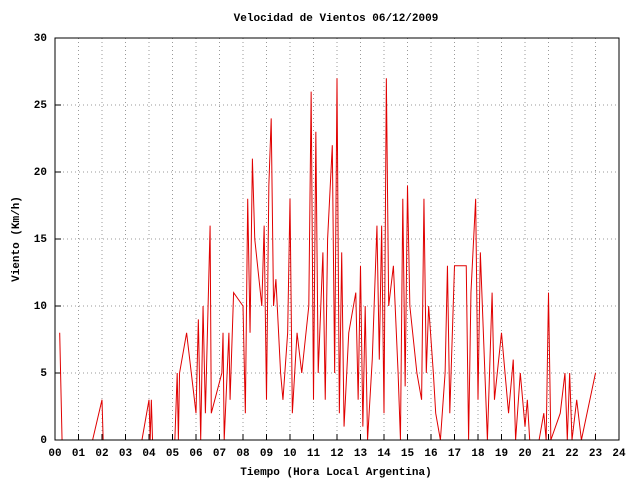  What do you see at coordinates (195, 454) in the screenshot?
I see `x-tick-label: 06` at bounding box center [195, 454].